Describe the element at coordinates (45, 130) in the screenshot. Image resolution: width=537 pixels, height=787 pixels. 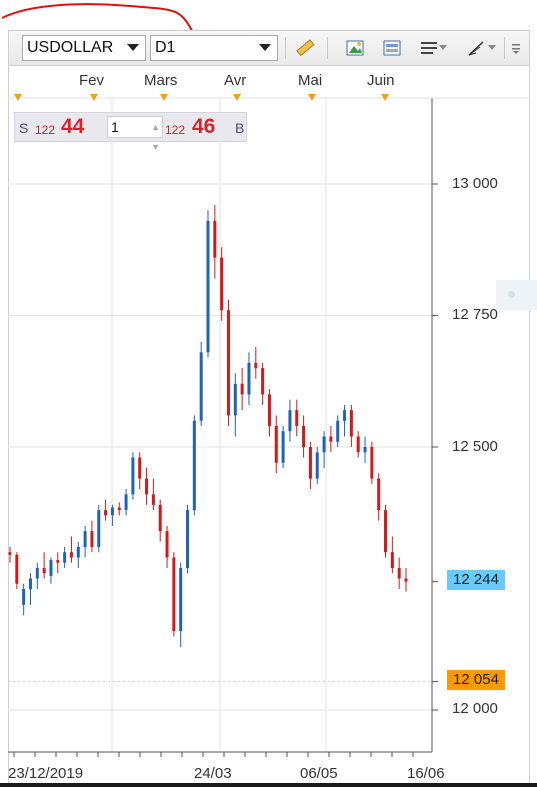
I see `sell-price-prefix: 122` at that location.